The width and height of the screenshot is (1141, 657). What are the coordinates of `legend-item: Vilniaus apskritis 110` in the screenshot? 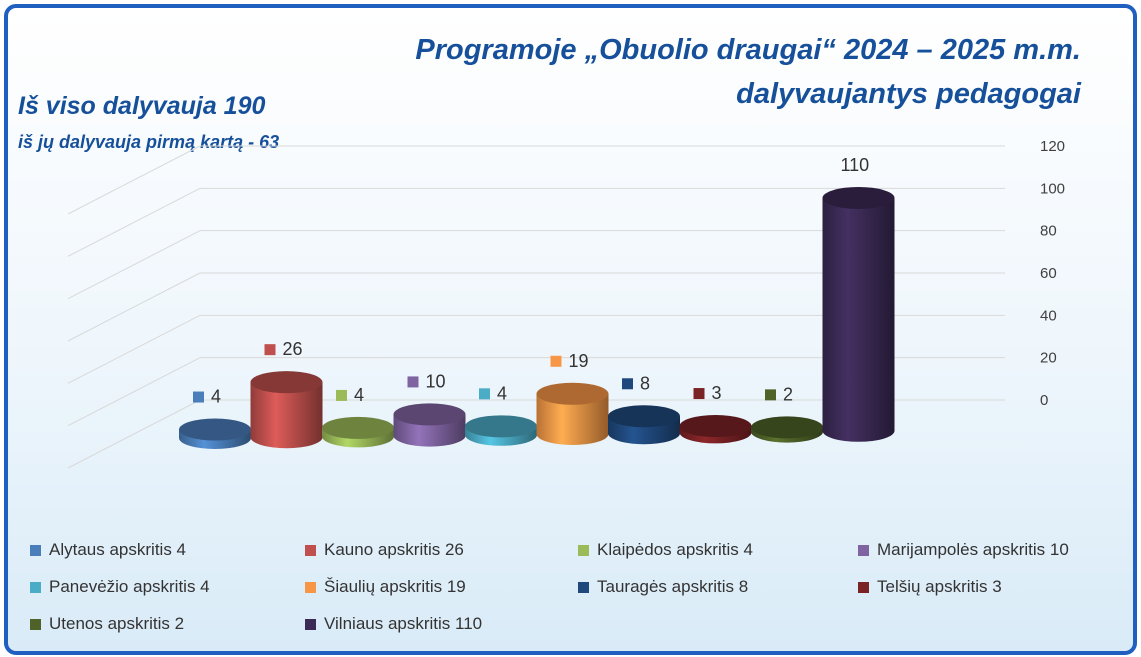 It's located at (393, 624).